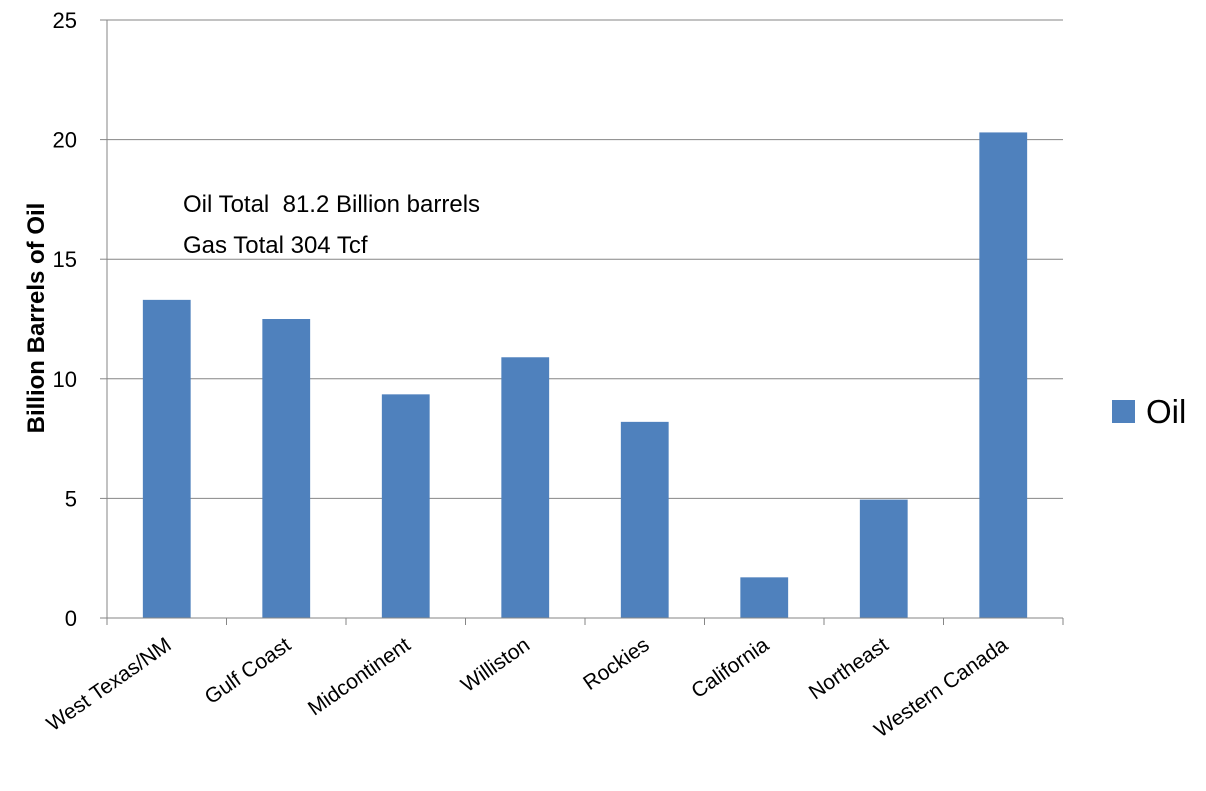 Image resolution: width=1206 pixels, height=791 pixels. Describe the element at coordinates (71, 618) in the screenshot. I see `y-tick-label: 0` at that location.